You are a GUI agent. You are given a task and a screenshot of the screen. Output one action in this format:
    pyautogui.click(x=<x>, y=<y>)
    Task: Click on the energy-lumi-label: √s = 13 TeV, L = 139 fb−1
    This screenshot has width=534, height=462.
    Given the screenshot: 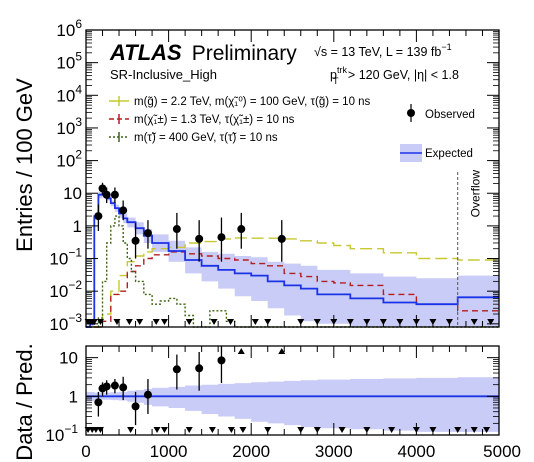 What is the action you would take?
    pyautogui.click(x=383, y=50)
    